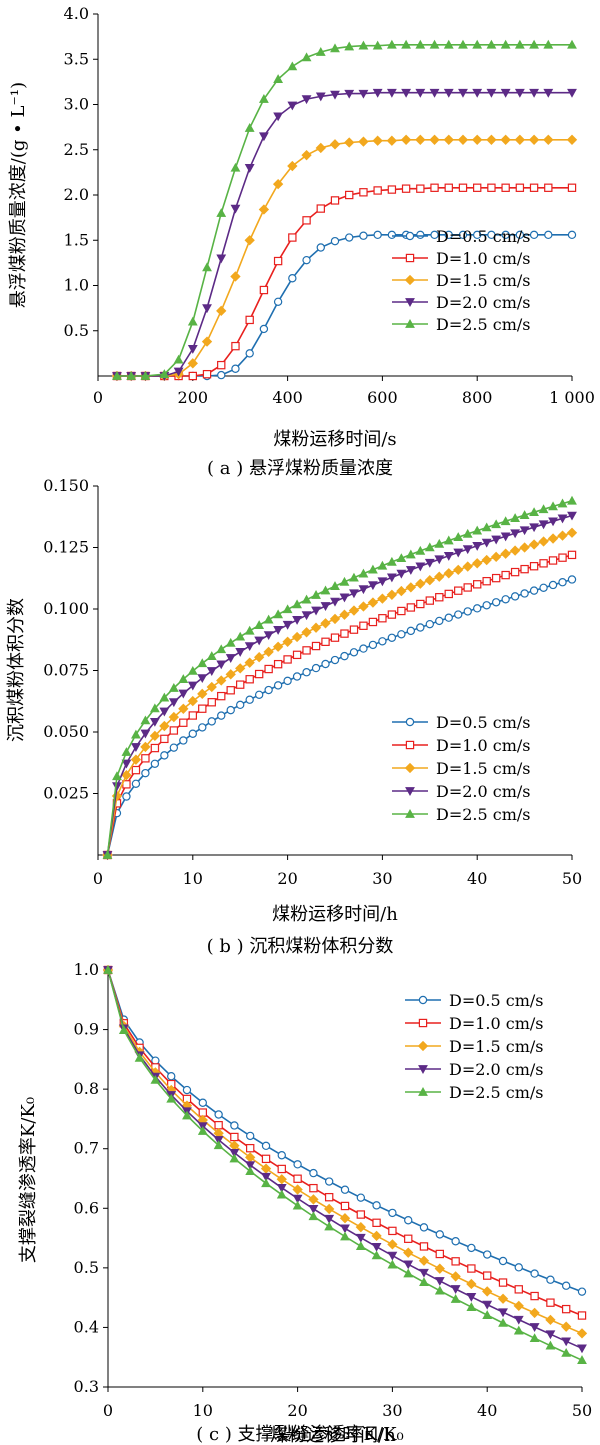 This screenshot has height=1445, width=600. What do you see at coordinates (16, 670) in the screenshot?
I see `y-axis-title: 沉积煤粉体积分数` at bounding box center [16, 670].